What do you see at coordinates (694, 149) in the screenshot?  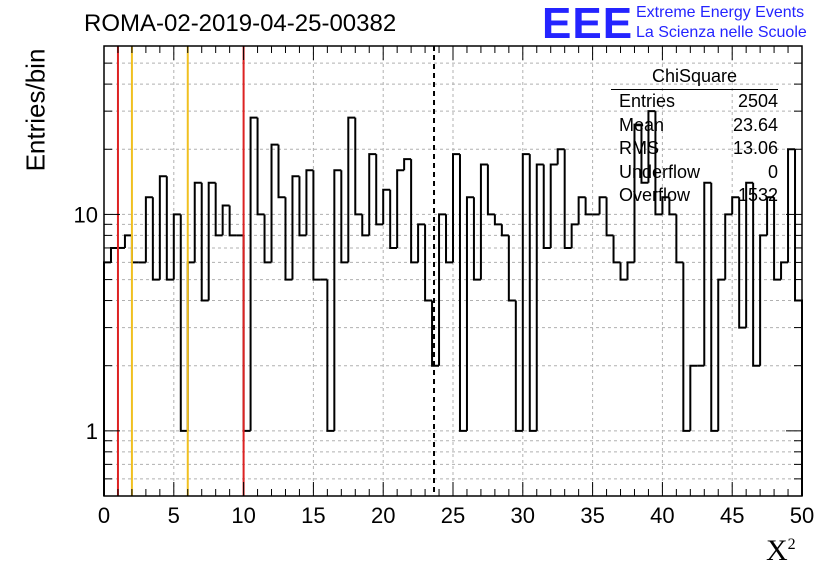 I see `stats-row-rms: RMS 13.06` at bounding box center [694, 149].